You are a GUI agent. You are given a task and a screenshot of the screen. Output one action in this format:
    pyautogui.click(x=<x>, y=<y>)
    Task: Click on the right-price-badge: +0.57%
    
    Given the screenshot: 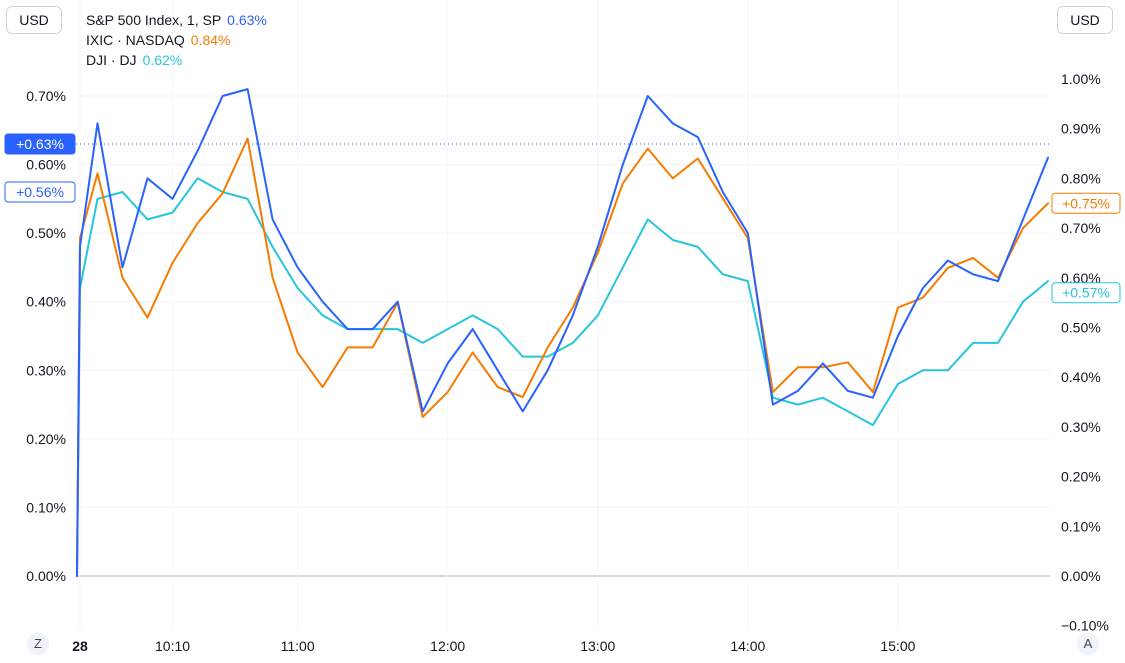 What is the action you would take?
    pyautogui.click(x=1086, y=293)
    